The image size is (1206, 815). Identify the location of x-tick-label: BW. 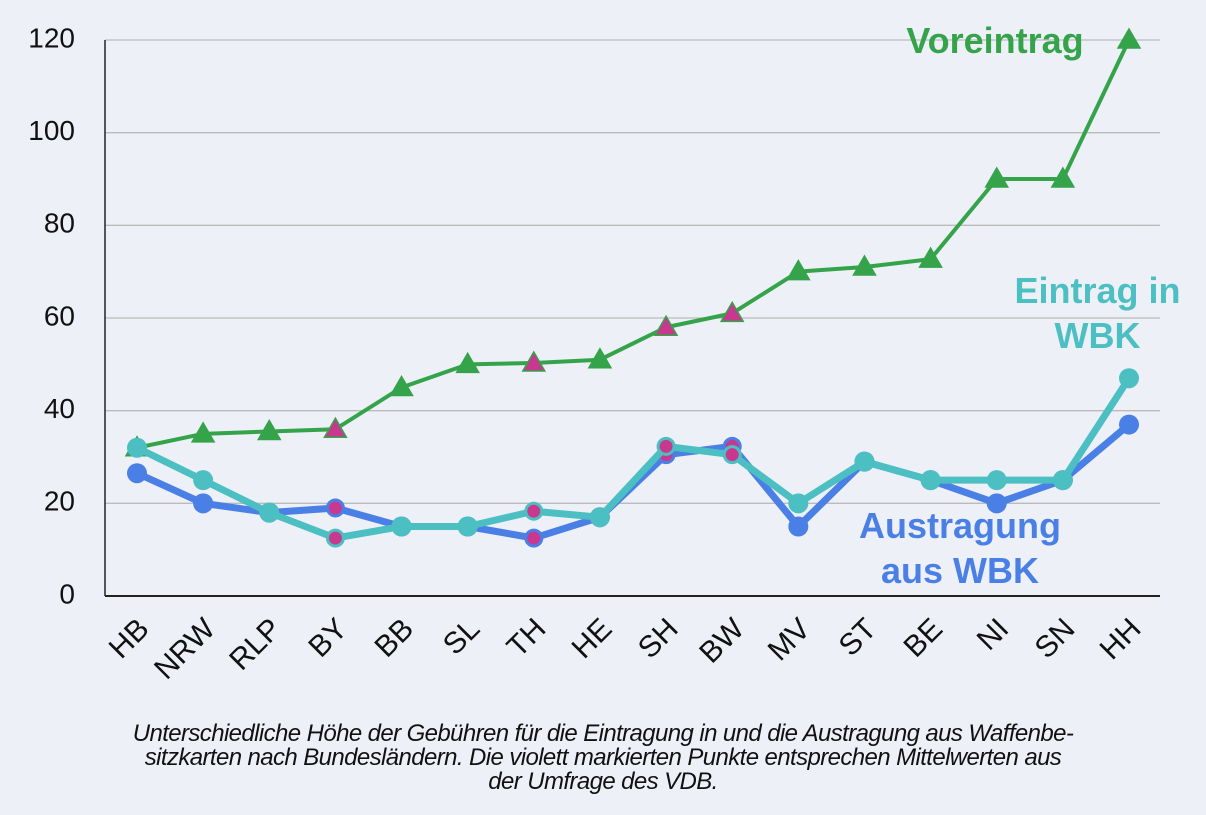
(722, 641).